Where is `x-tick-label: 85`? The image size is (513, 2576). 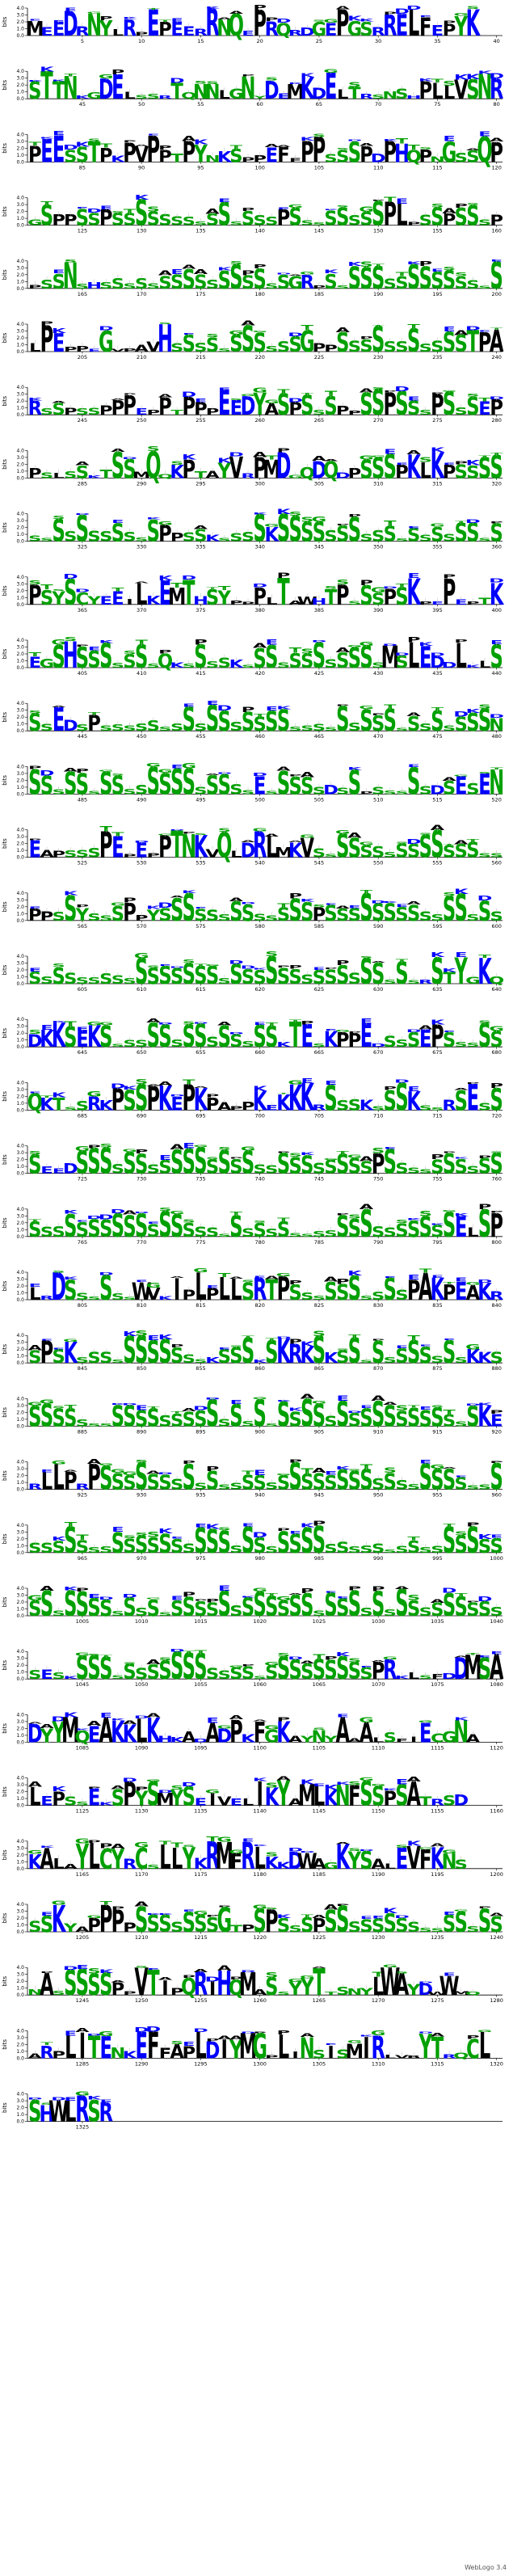 x-tick-label: 85 is located at coordinates (82, 167).